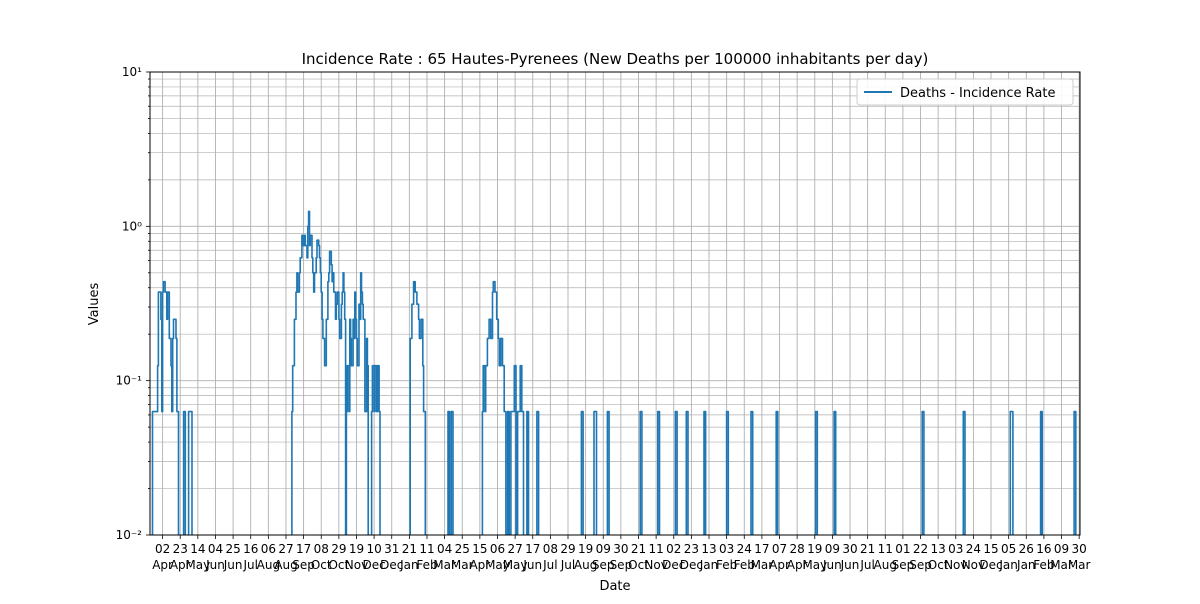 This screenshot has width=1200, height=604. What do you see at coordinates (129, 535) in the screenshot?
I see `y-tick-label: 10⁻²` at bounding box center [129, 535].